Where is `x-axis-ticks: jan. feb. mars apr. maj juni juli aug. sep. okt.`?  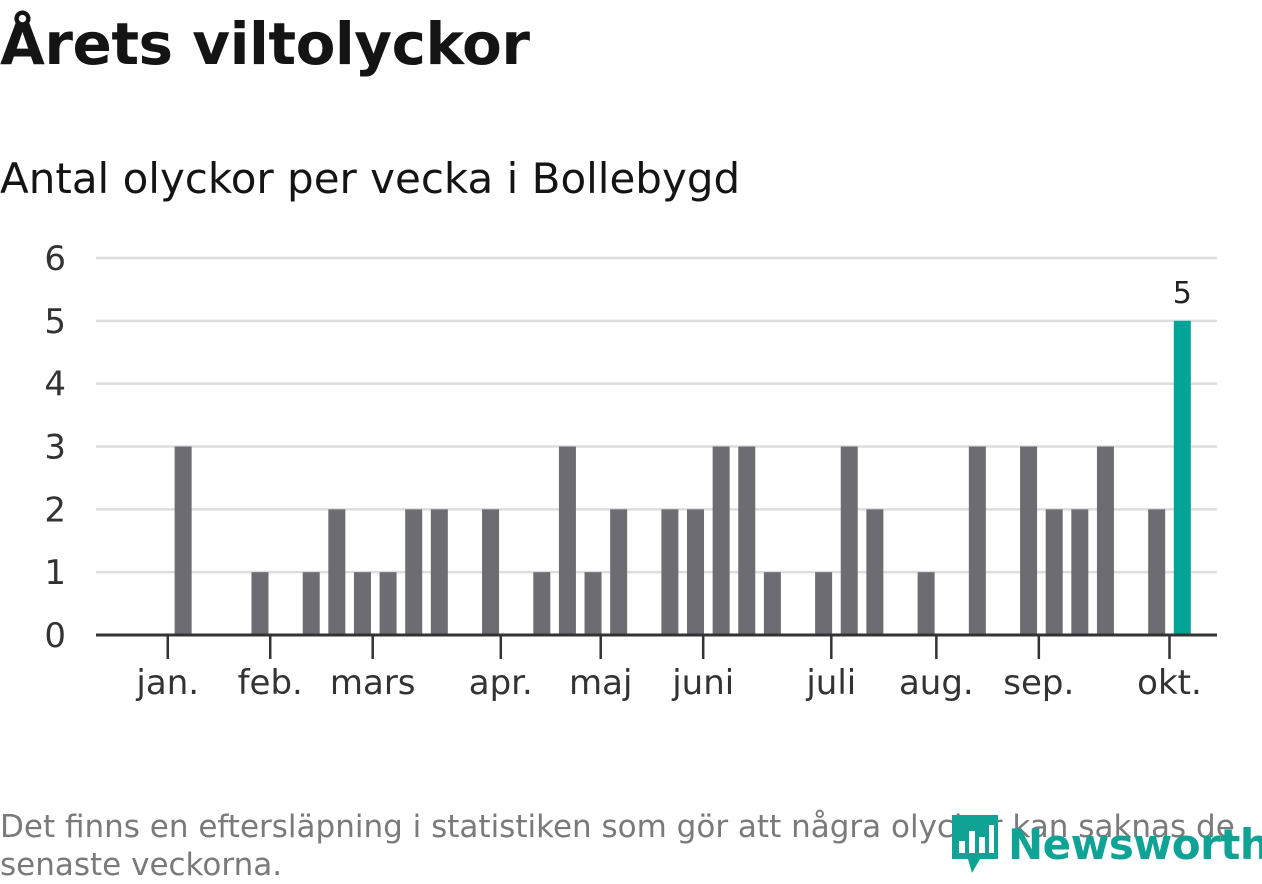
x-axis-ticks: jan. feb. mars apr. maj juni juli aug. sep. okt. is located at coordinates (668, 669).